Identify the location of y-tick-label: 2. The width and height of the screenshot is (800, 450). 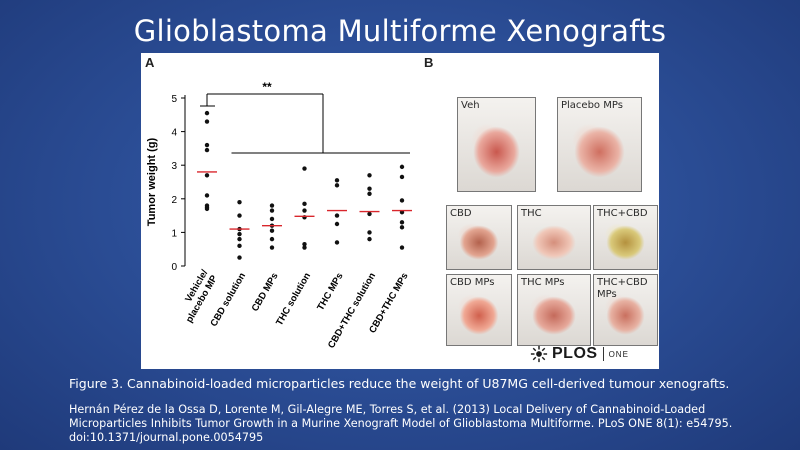
(174, 200).